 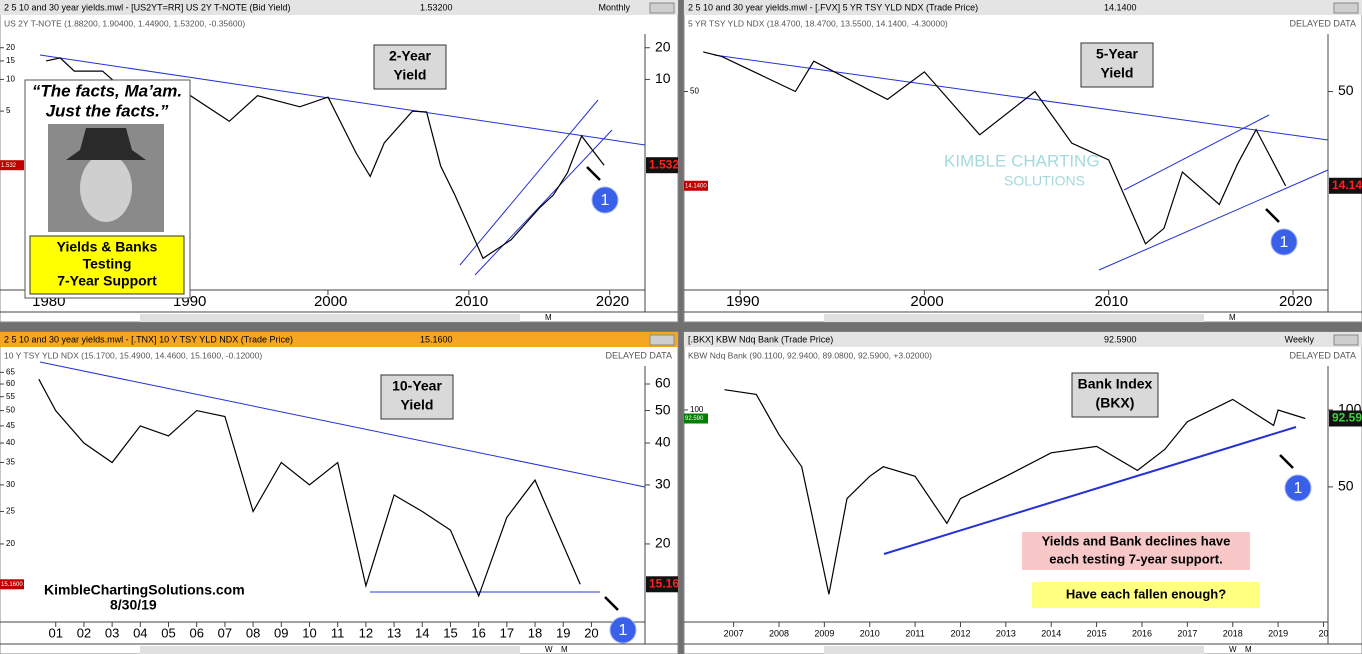 What do you see at coordinates (563, 632) in the screenshot?
I see `x-tick-label: 19` at bounding box center [563, 632].